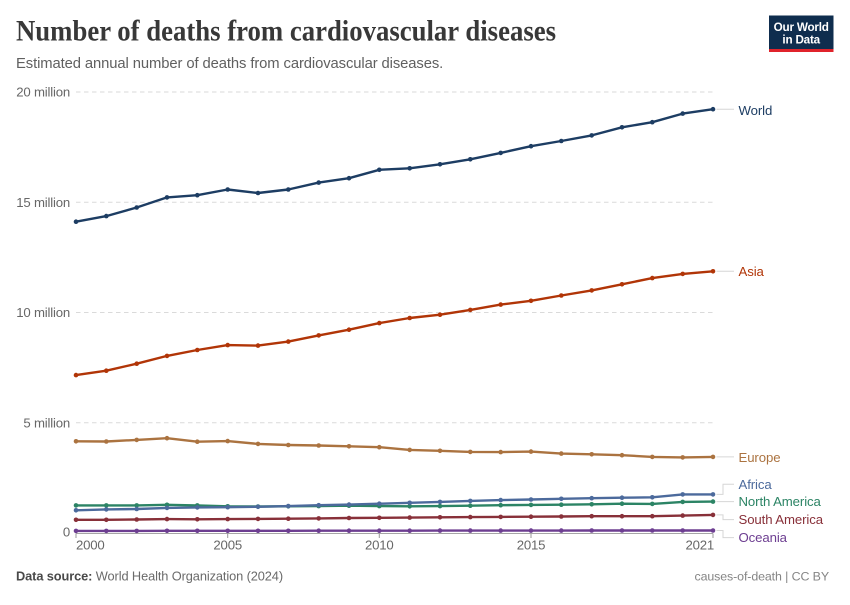 The image size is (850, 605). What do you see at coordinates (46, 422) in the screenshot?
I see `svg-text: 5 million` at bounding box center [46, 422].